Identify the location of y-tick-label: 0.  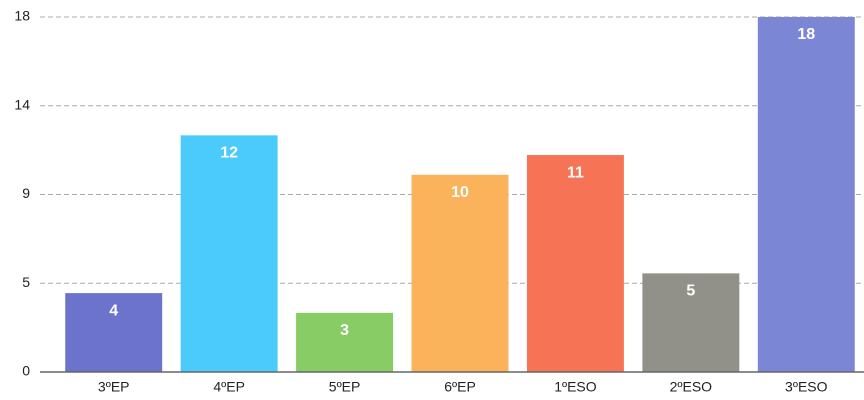
(26, 371).